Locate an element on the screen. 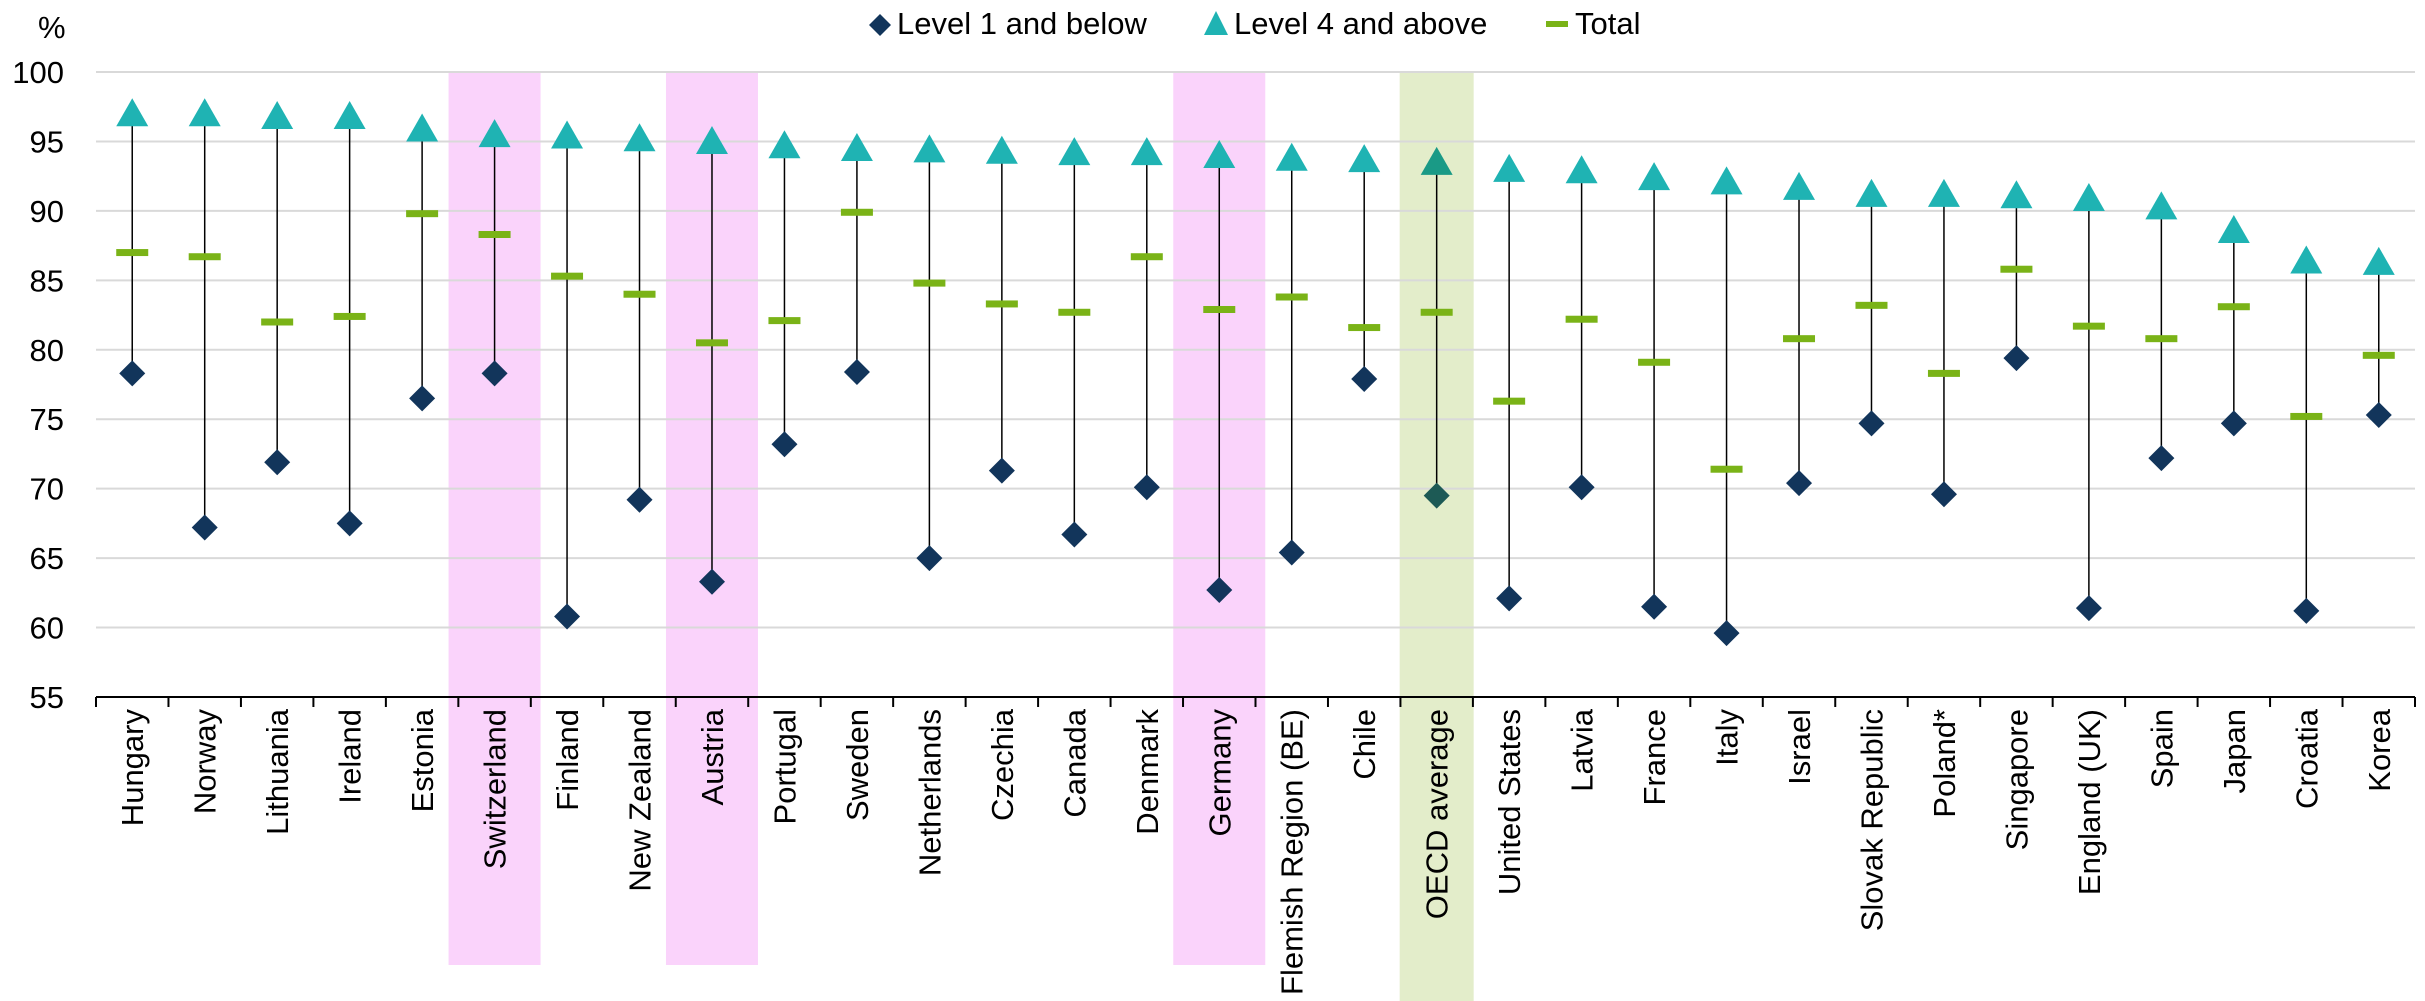  level4-mark-netherlands is located at coordinates (929, 148).